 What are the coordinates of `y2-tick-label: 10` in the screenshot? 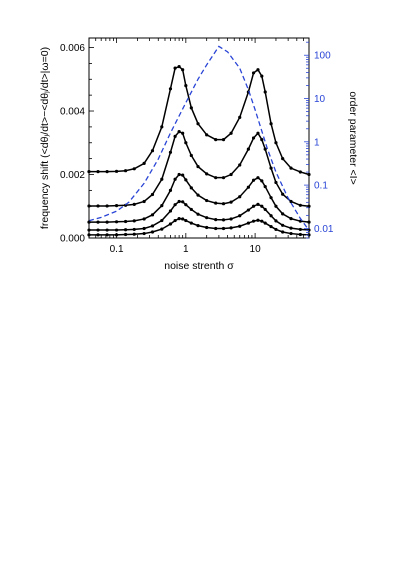 It's located at (320, 99).